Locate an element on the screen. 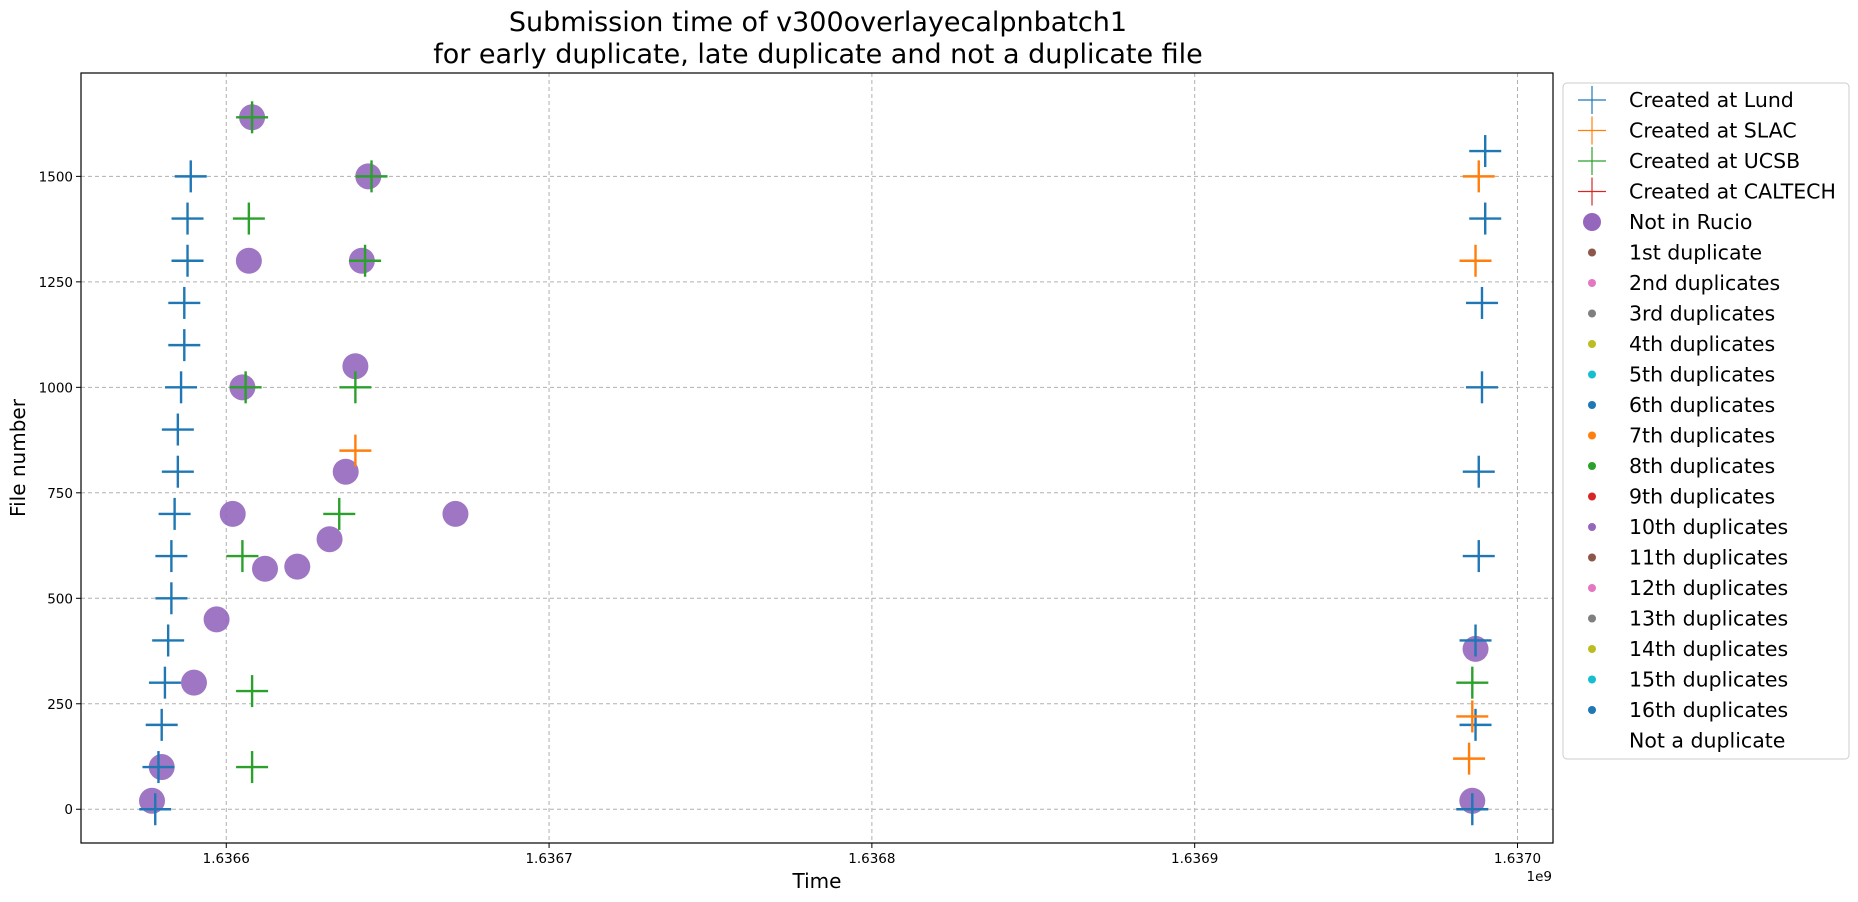  y-tick-label: 1250 is located at coordinates (56, 283).